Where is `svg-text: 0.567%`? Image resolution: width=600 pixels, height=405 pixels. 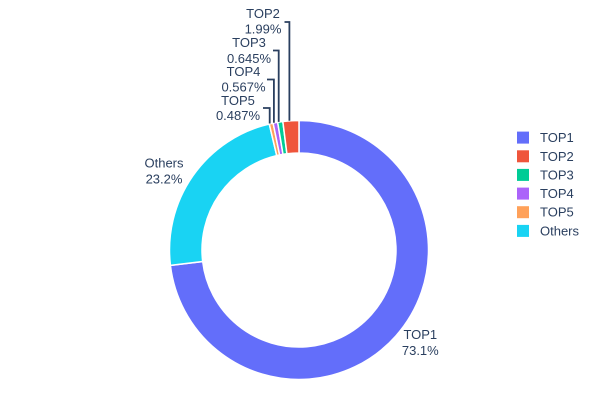
svg-text: 0.567% is located at coordinates (243, 87).